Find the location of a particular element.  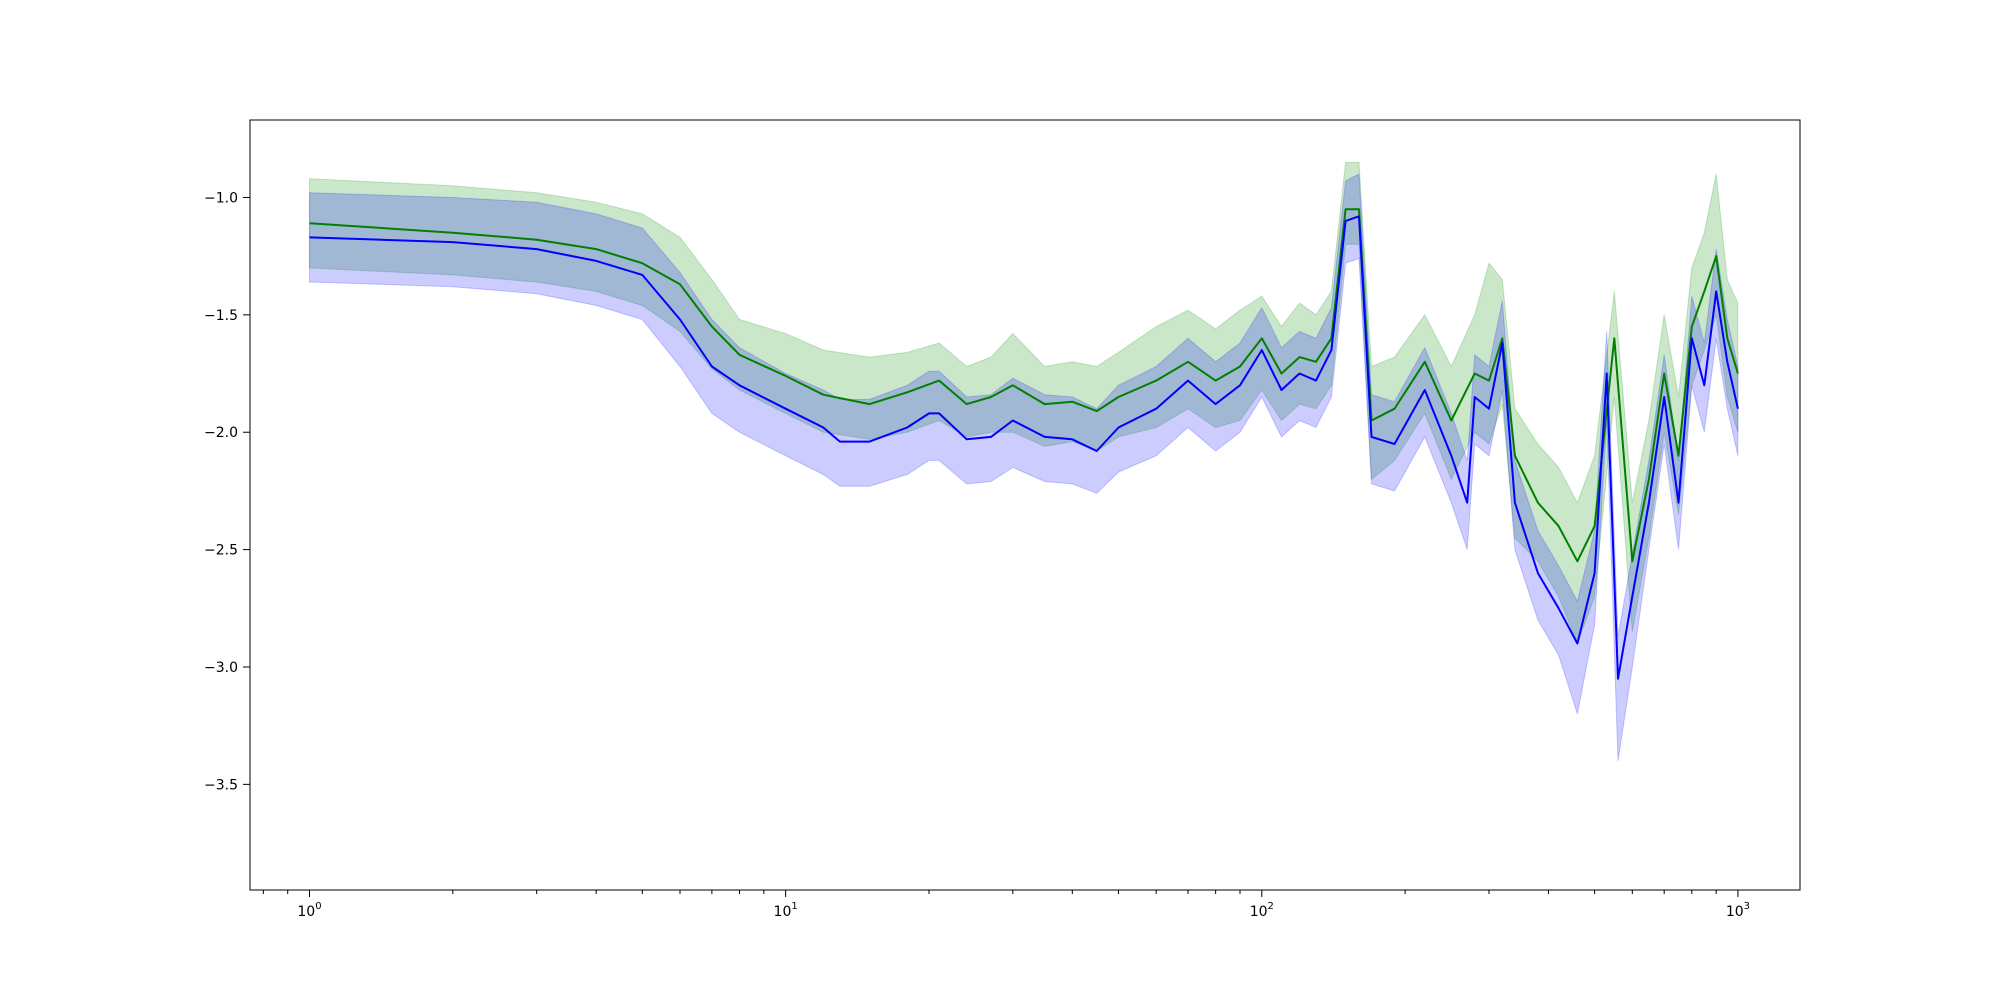

y-tick-label: −1.0 is located at coordinates (221, 198).